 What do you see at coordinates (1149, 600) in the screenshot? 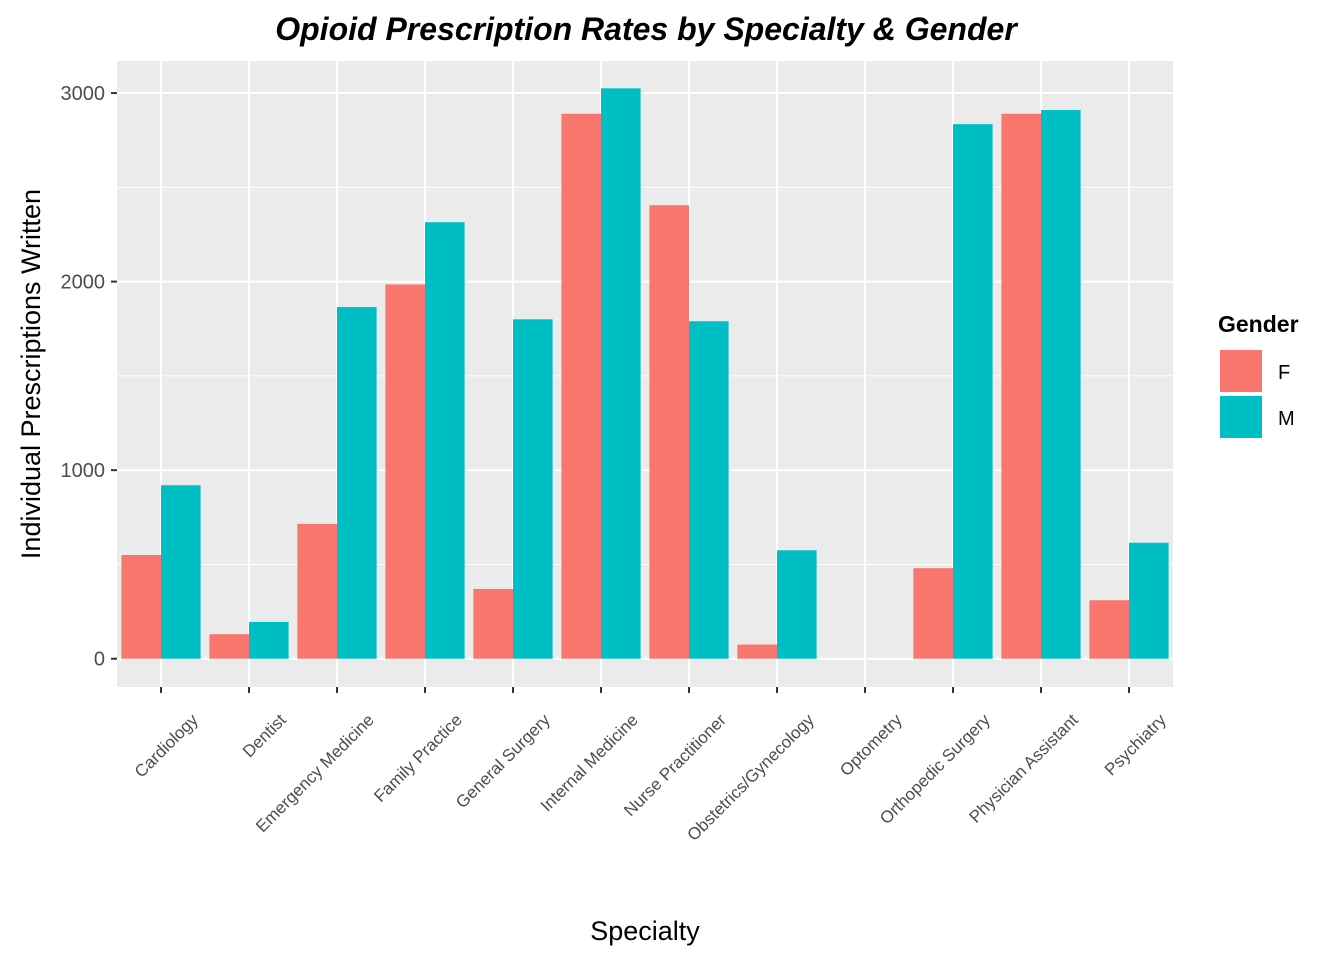
I see `bar-M-psychiatry` at bounding box center [1149, 600].